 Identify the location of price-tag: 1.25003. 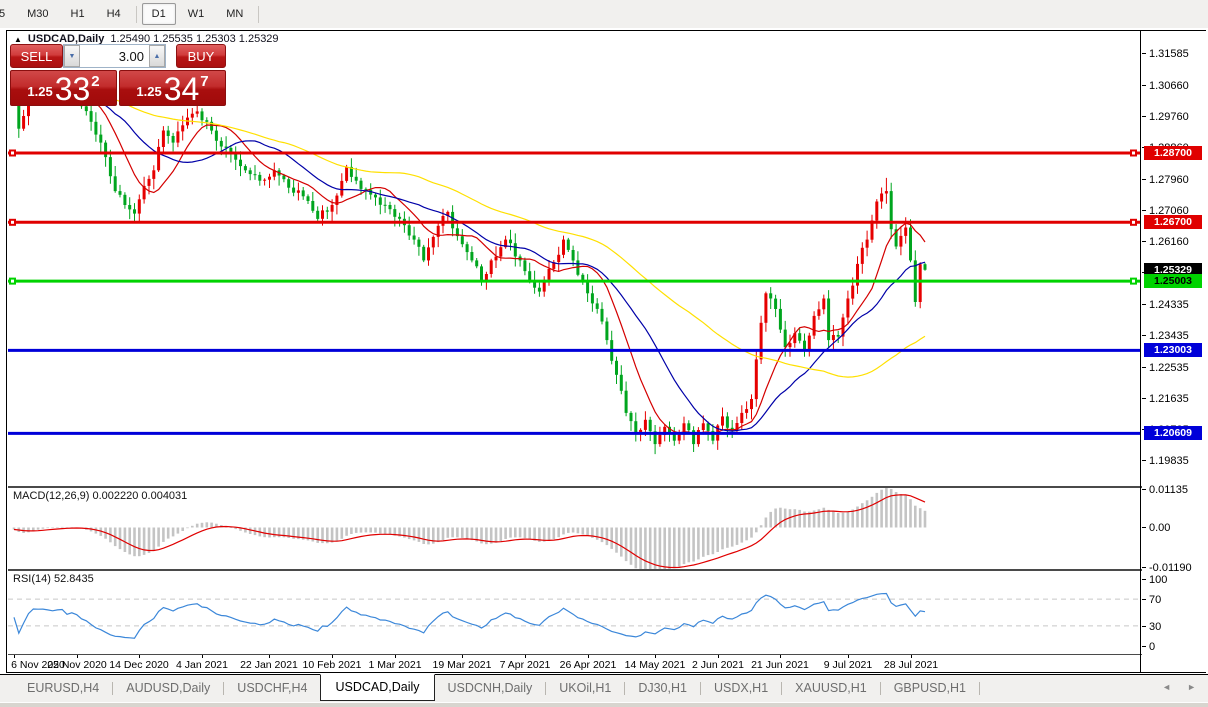
(1173, 281).